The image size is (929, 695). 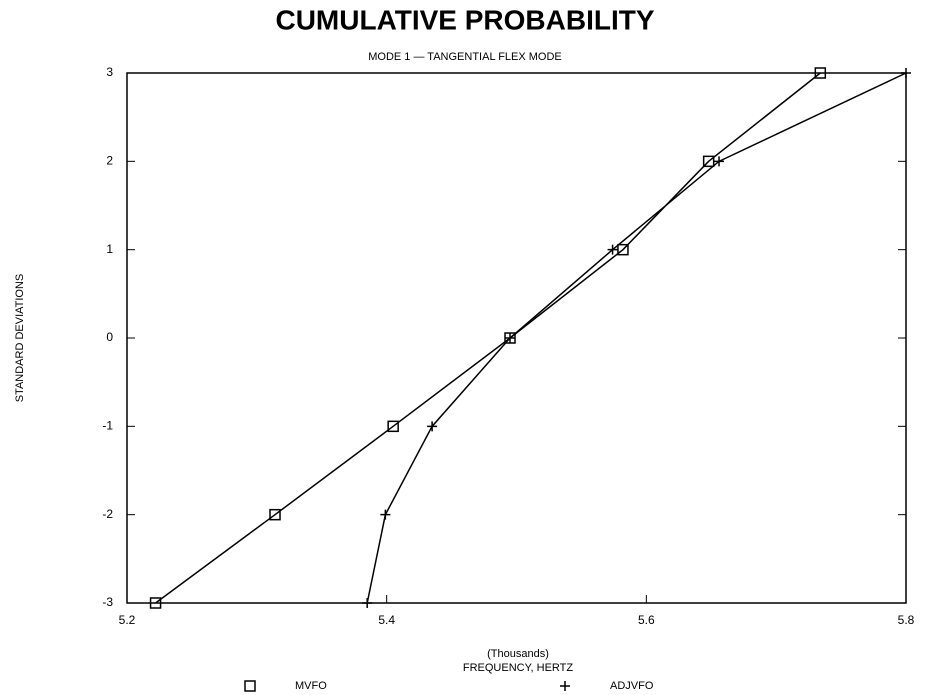 What do you see at coordinates (127, 620) in the screenshot?
I see `x-tick-label: 5.2` at bounding box center [127, 620].